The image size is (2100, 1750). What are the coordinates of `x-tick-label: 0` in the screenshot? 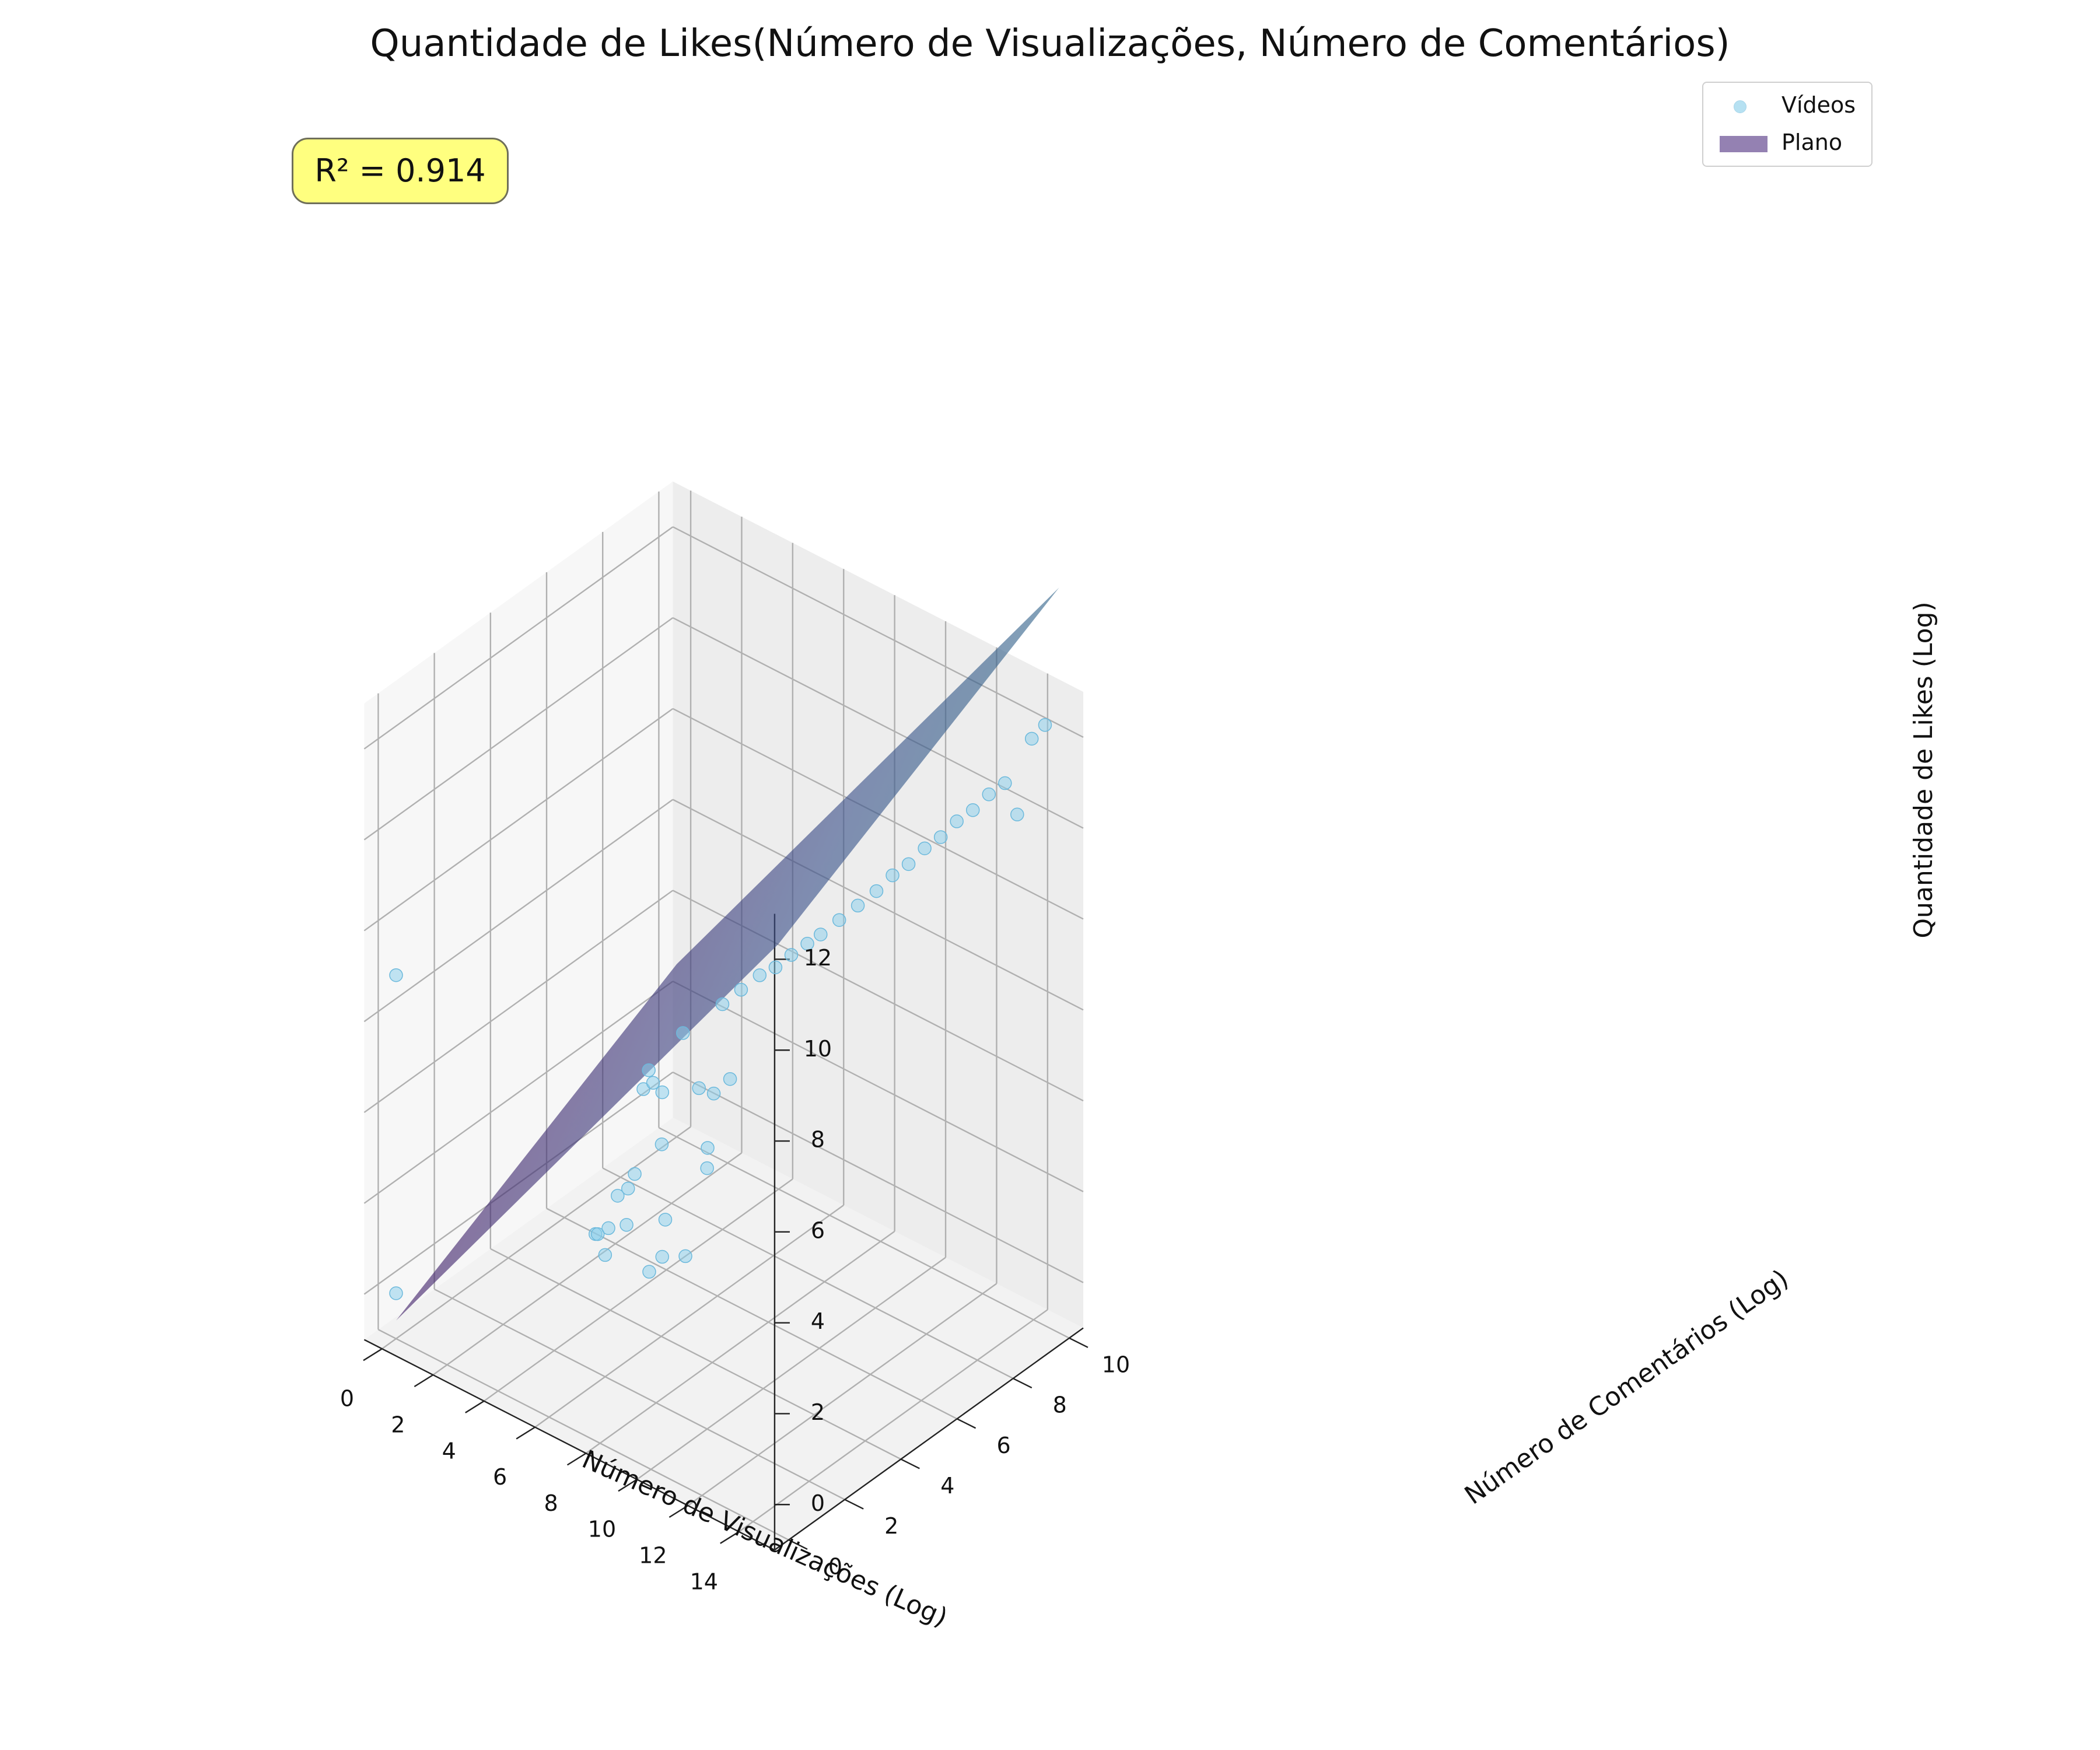 It's located at (347, 1399).